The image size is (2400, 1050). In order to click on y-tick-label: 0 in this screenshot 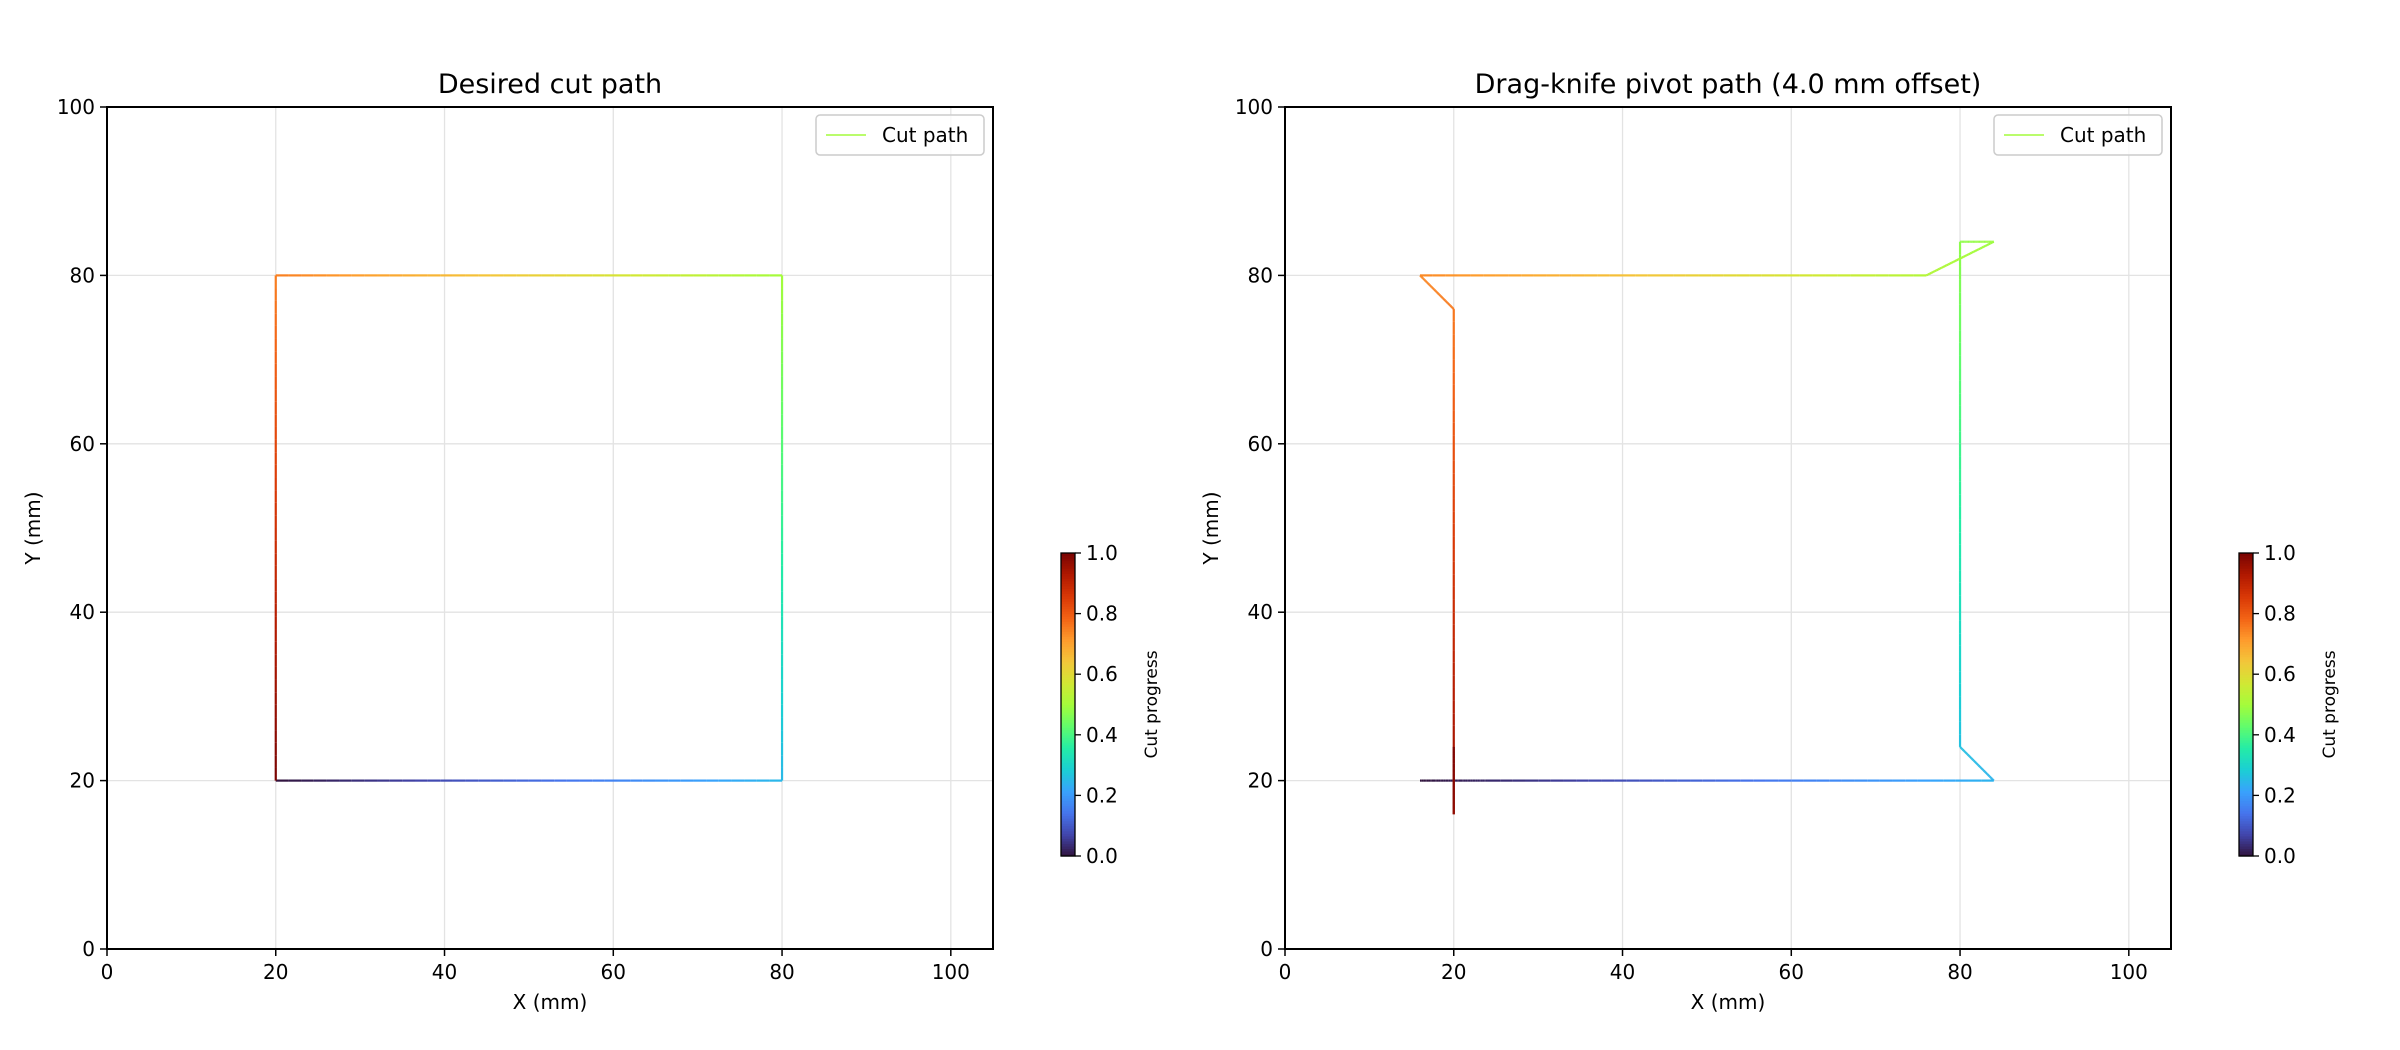, I will do `click(88, 949)`.